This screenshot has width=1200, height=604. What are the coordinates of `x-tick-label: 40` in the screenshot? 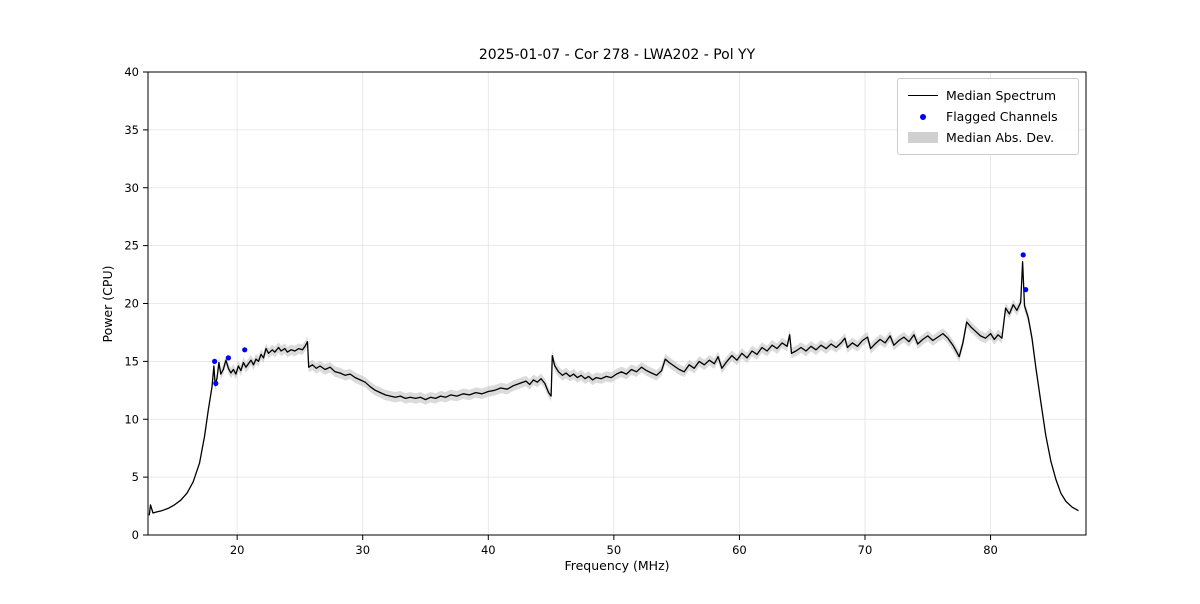 It's located at (488, 550).